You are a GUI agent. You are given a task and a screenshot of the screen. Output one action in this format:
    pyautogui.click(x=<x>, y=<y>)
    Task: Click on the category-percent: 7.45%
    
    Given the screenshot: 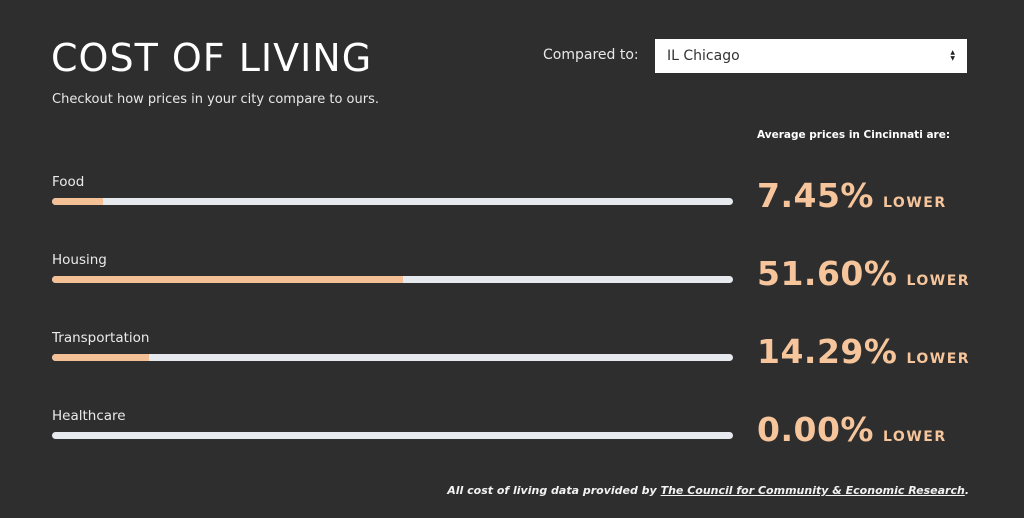 What is the action you would take?
    pyautogui.click(x=815, y=195)
    